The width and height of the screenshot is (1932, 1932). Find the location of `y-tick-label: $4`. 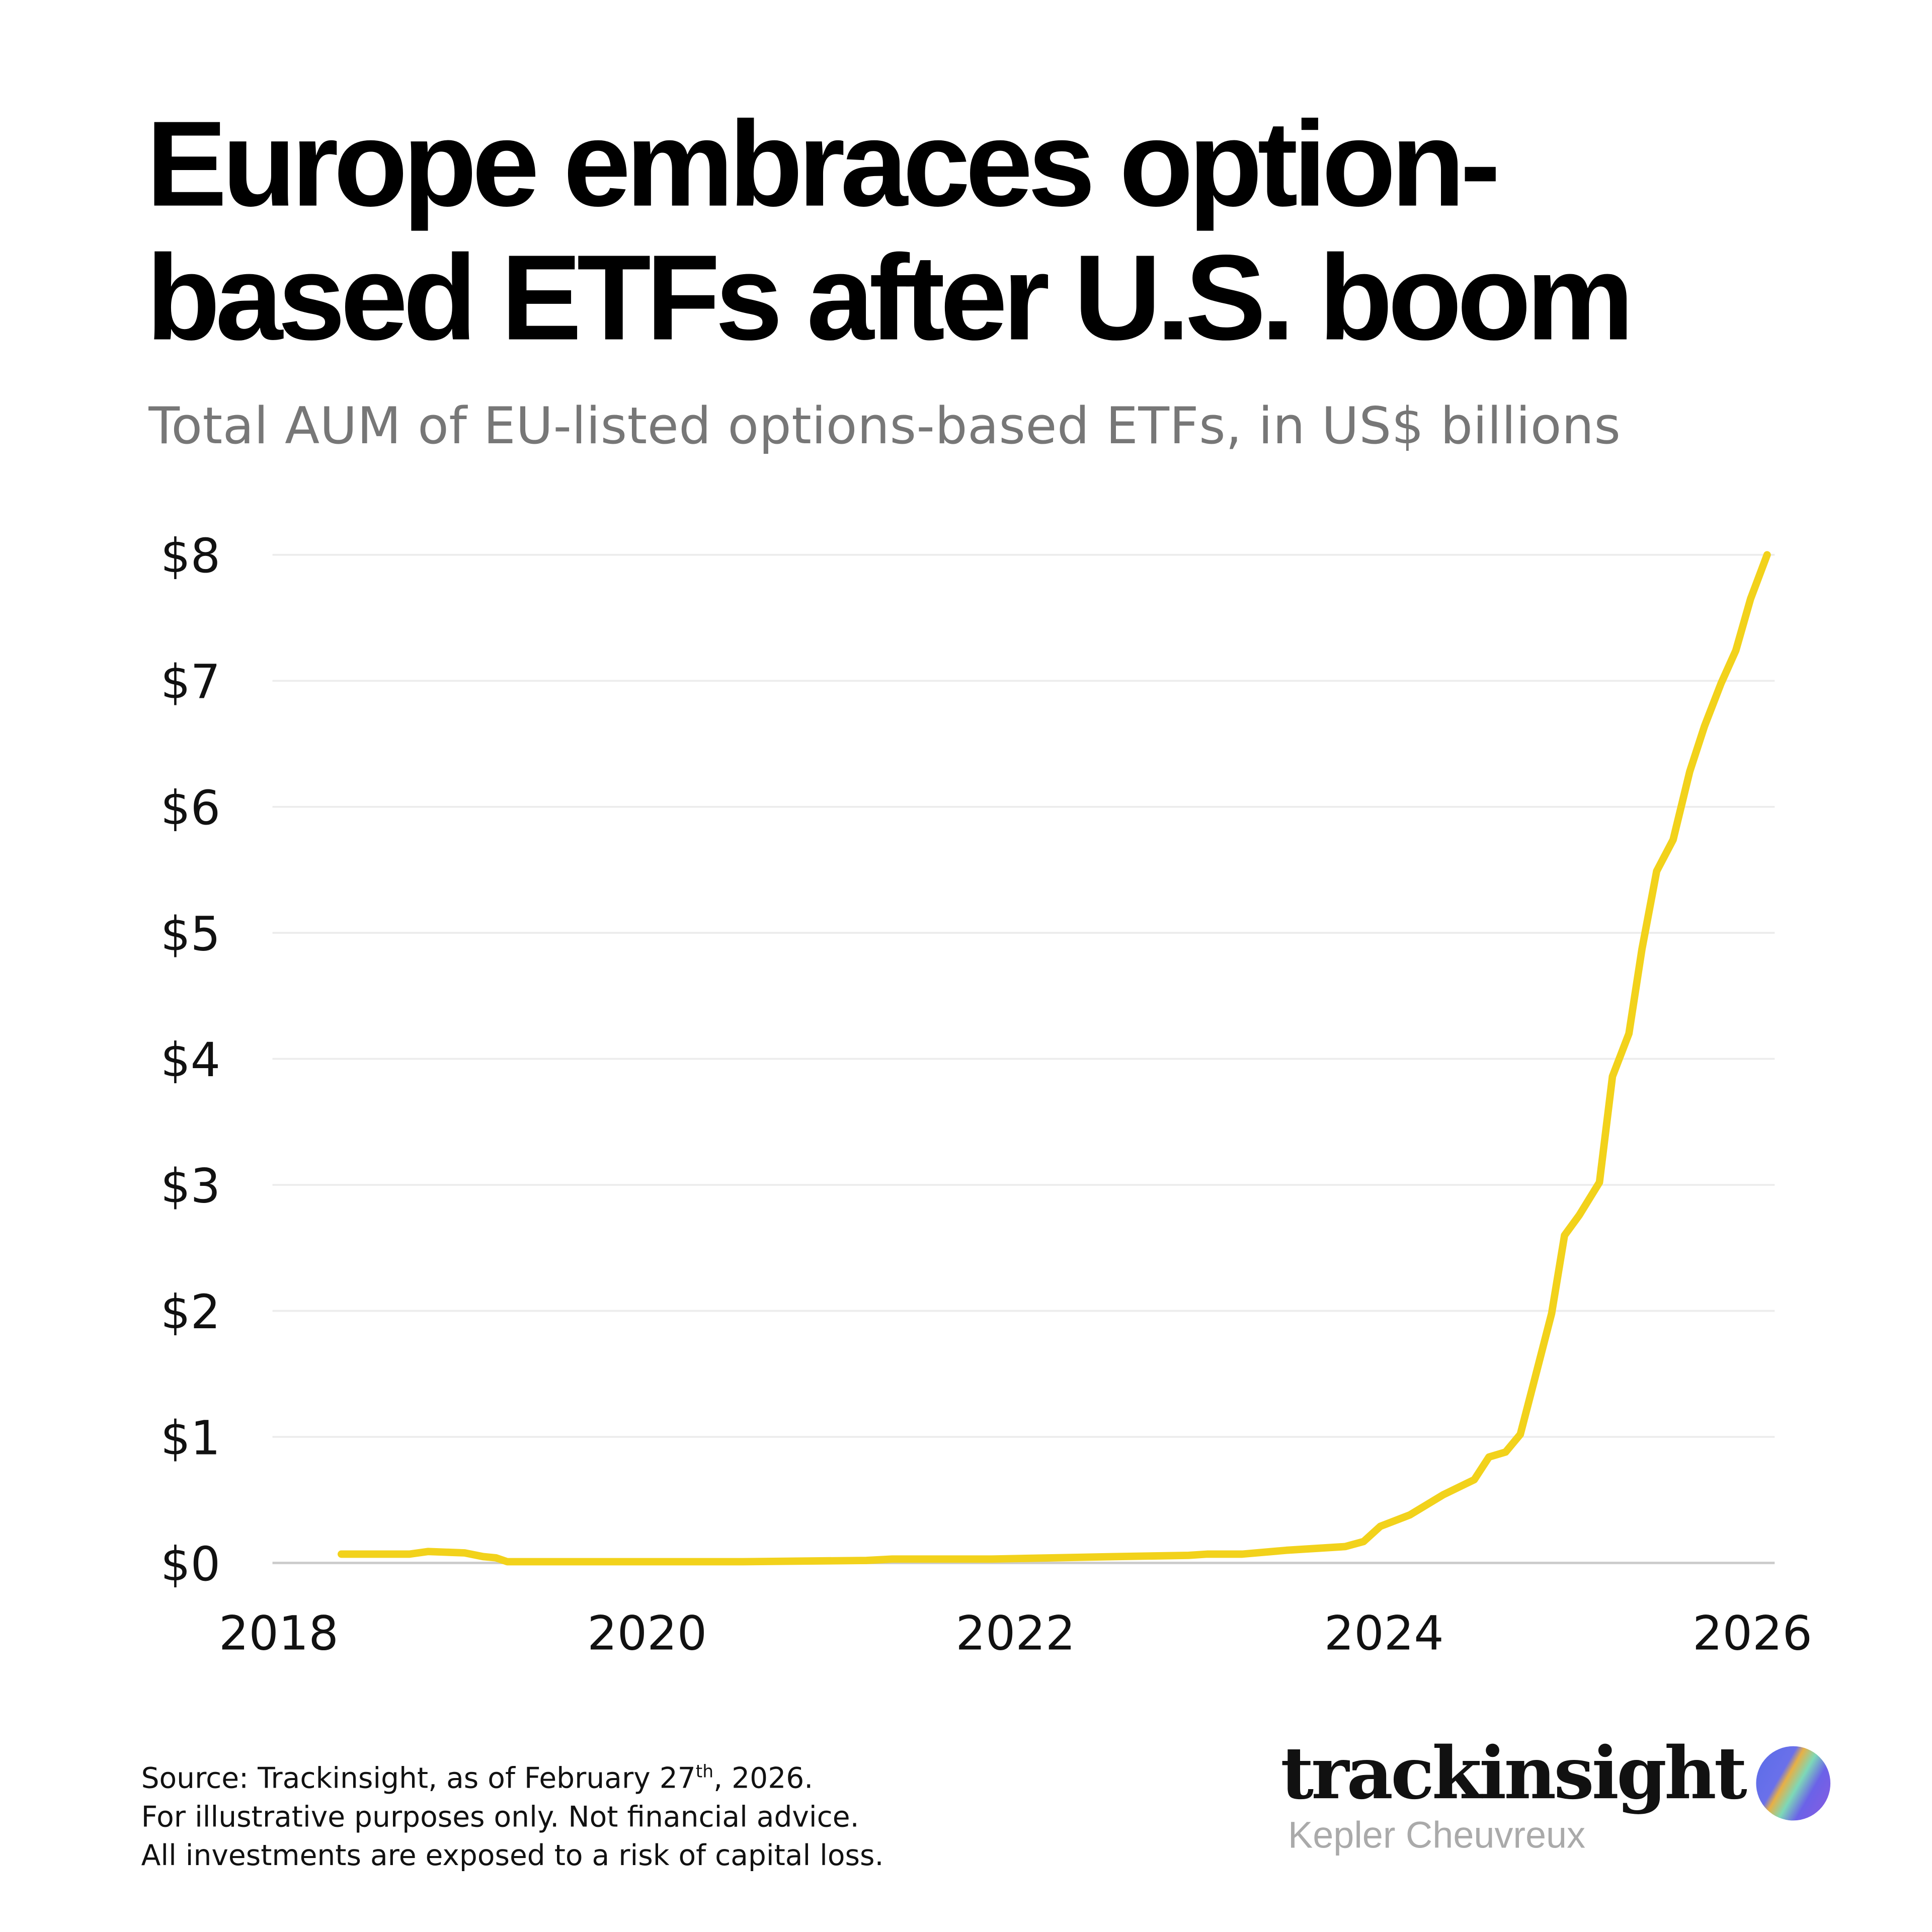

y-tick-label: $4 is located at coordinates (190, 1060).